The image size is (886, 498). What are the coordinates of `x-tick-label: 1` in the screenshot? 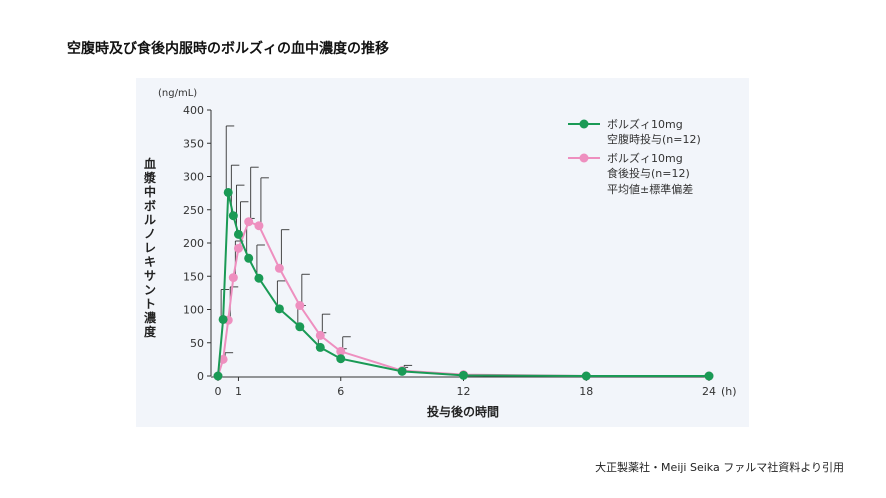 It's located at (238, 391).